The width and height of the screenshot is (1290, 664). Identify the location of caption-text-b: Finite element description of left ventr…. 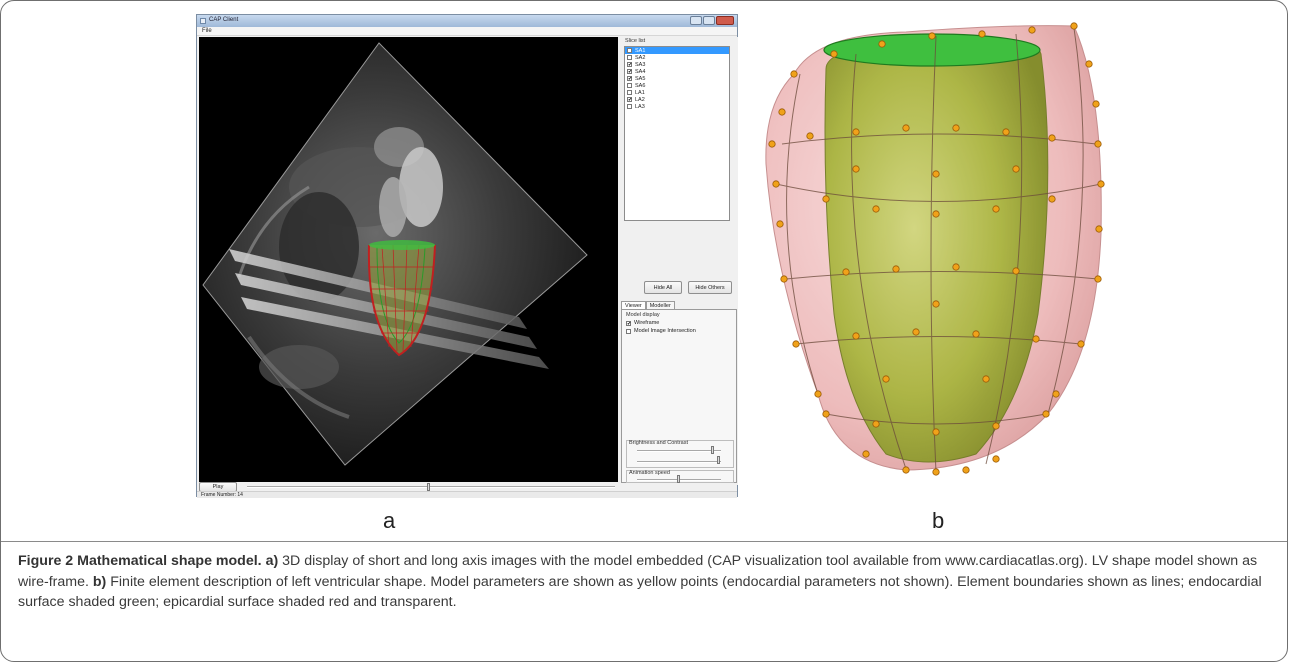
(640, 592).